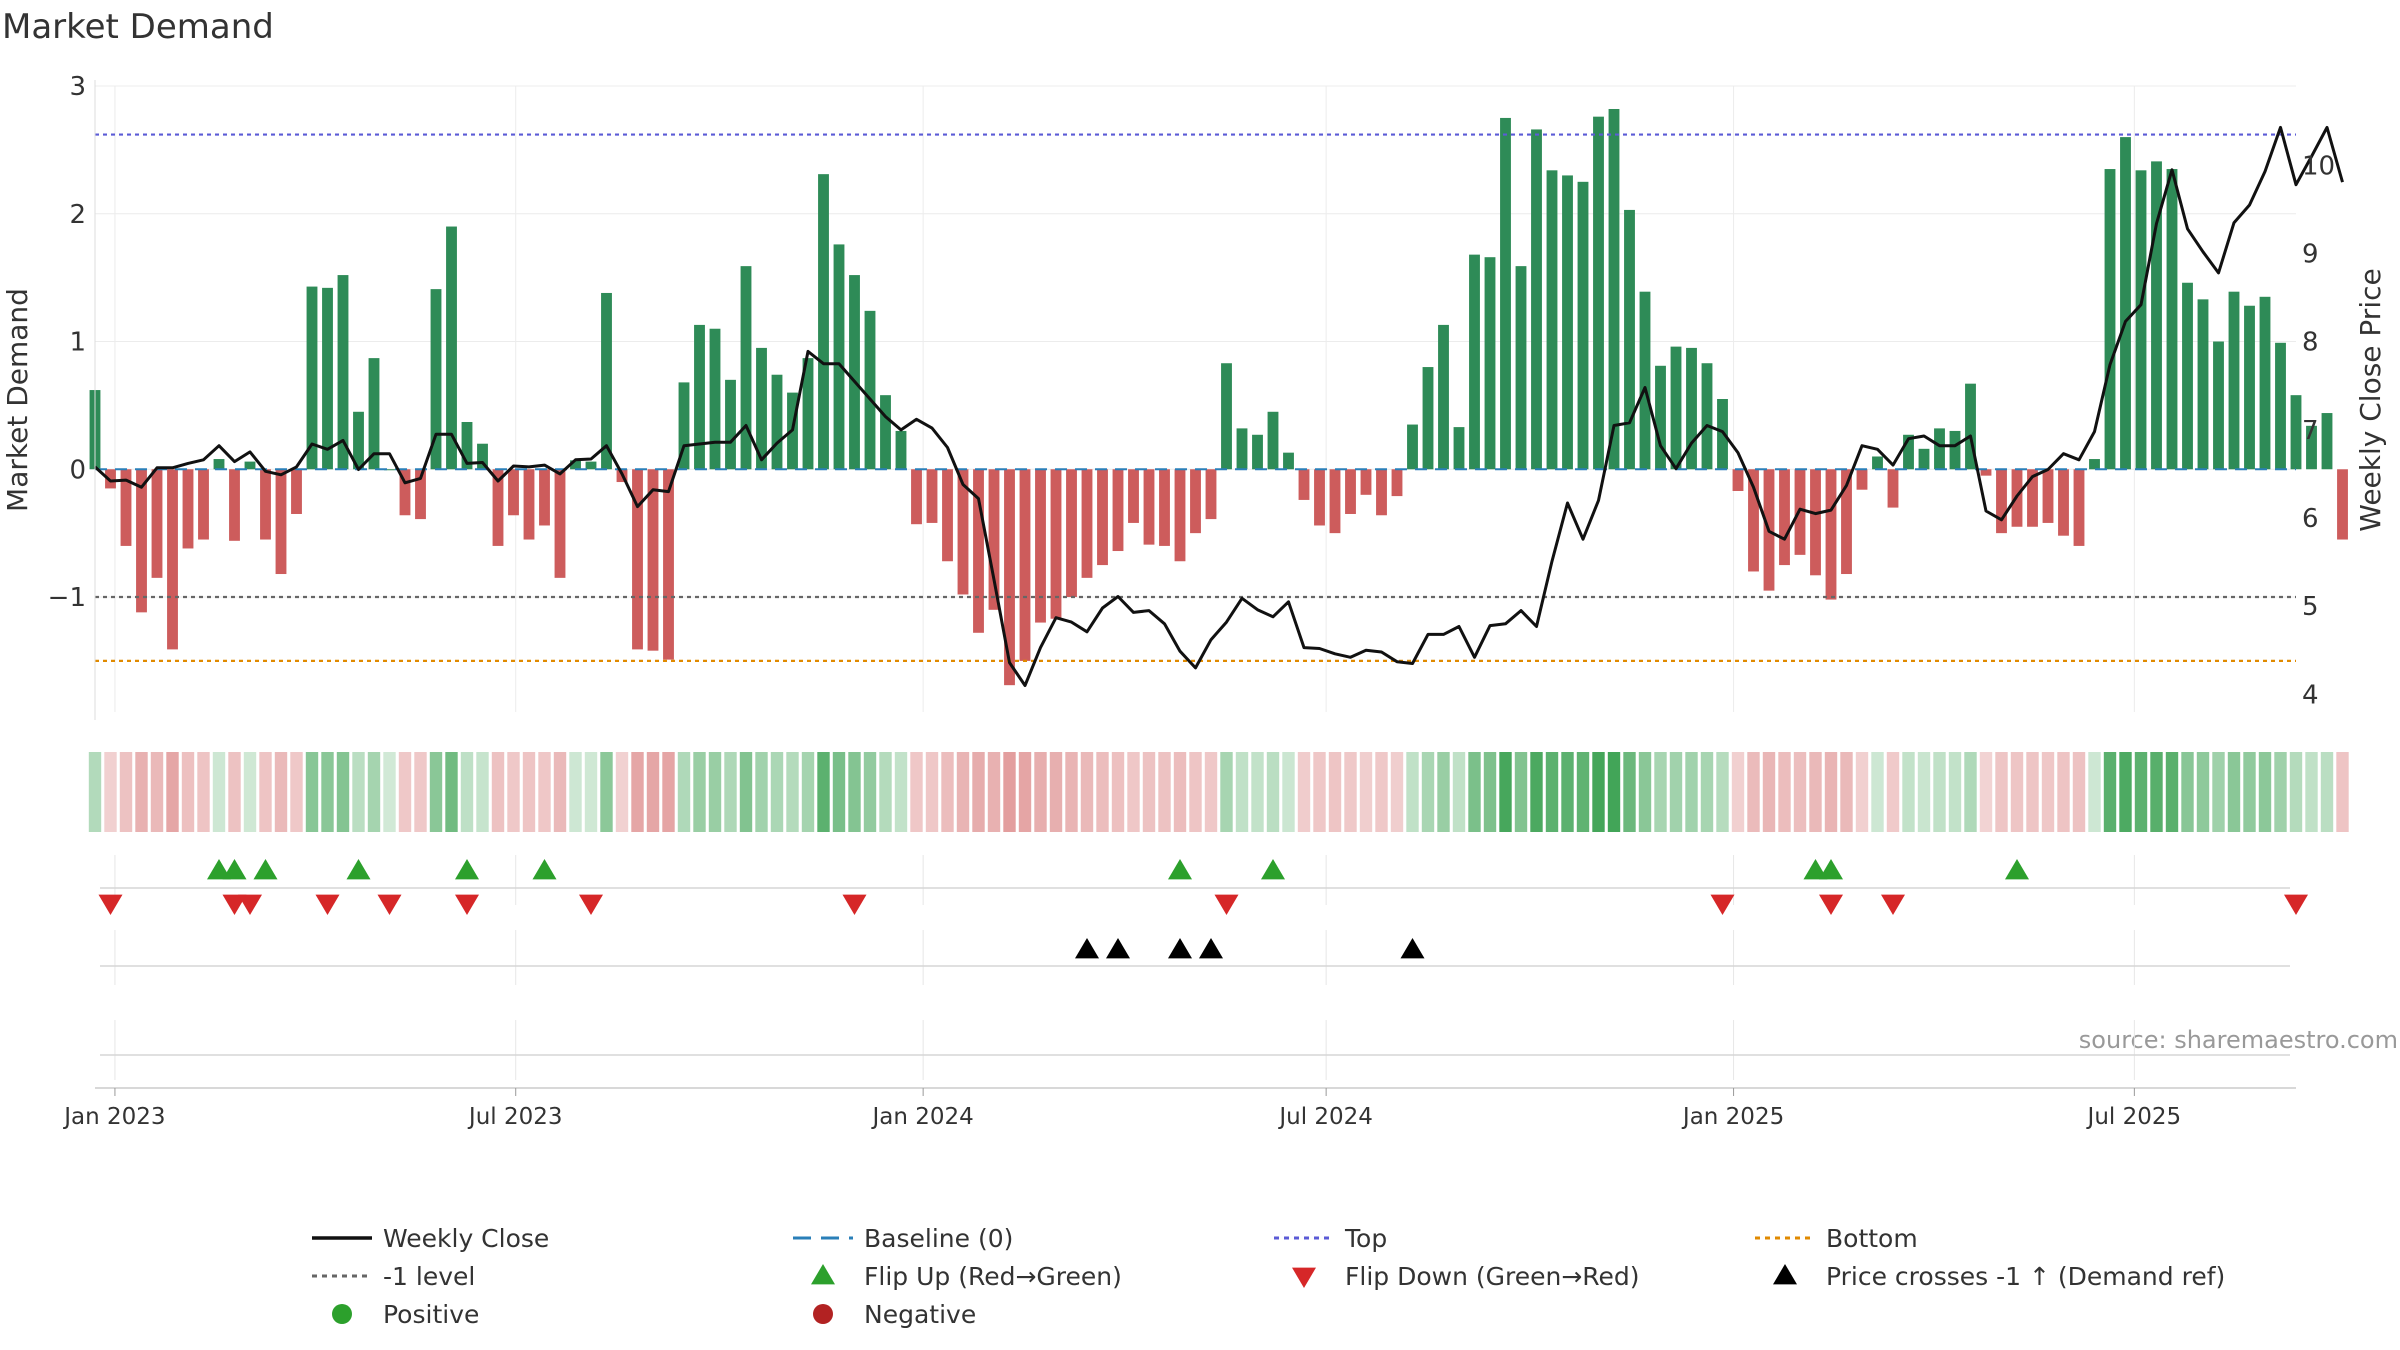  I want to click on left-tick-label: 1, so click(77, 343).